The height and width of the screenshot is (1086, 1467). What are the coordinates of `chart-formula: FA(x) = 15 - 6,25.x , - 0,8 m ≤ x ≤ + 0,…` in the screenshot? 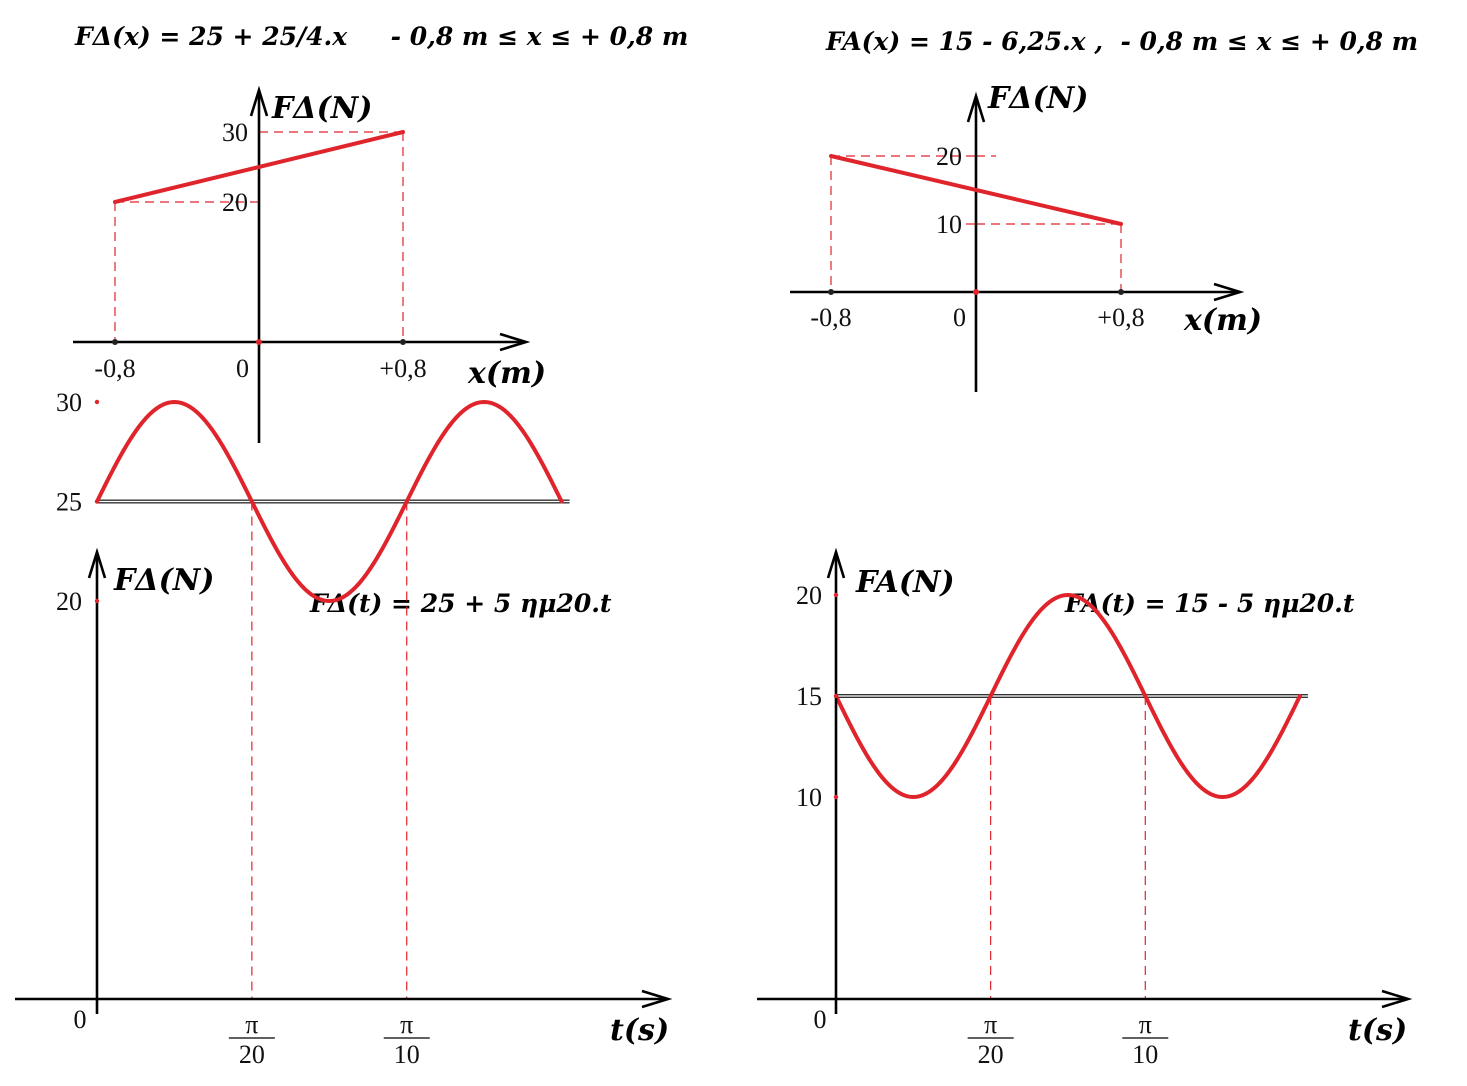 It's located at (1121, 41).